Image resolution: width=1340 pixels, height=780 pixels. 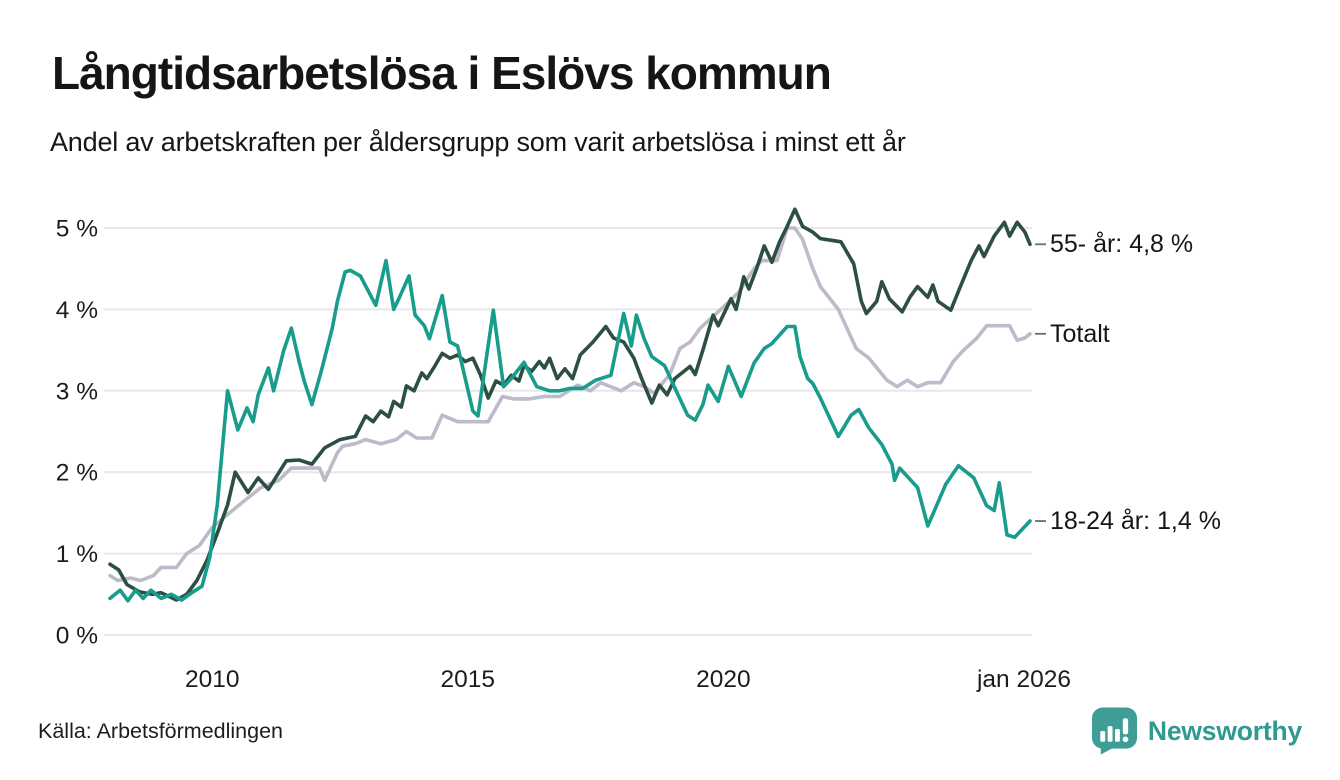 I want to click on y-axis-tick-label: 3 %, so click(x=77, y=391).